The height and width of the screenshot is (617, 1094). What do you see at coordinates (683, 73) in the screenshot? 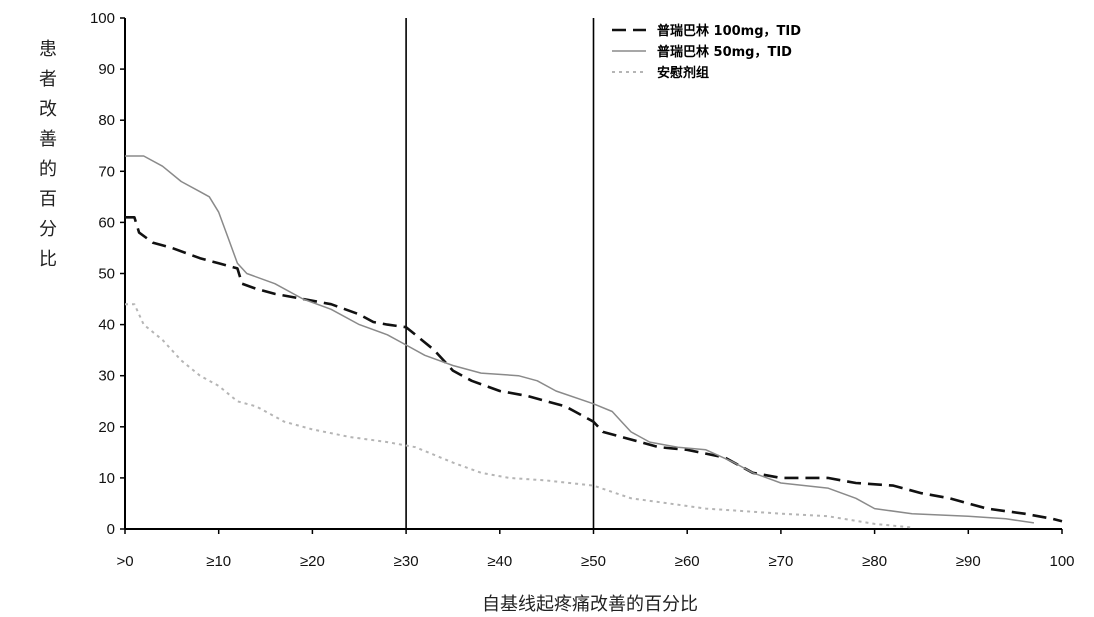
I see `legend-label-3: 安慰剂组` at bounding box center [683, 73].